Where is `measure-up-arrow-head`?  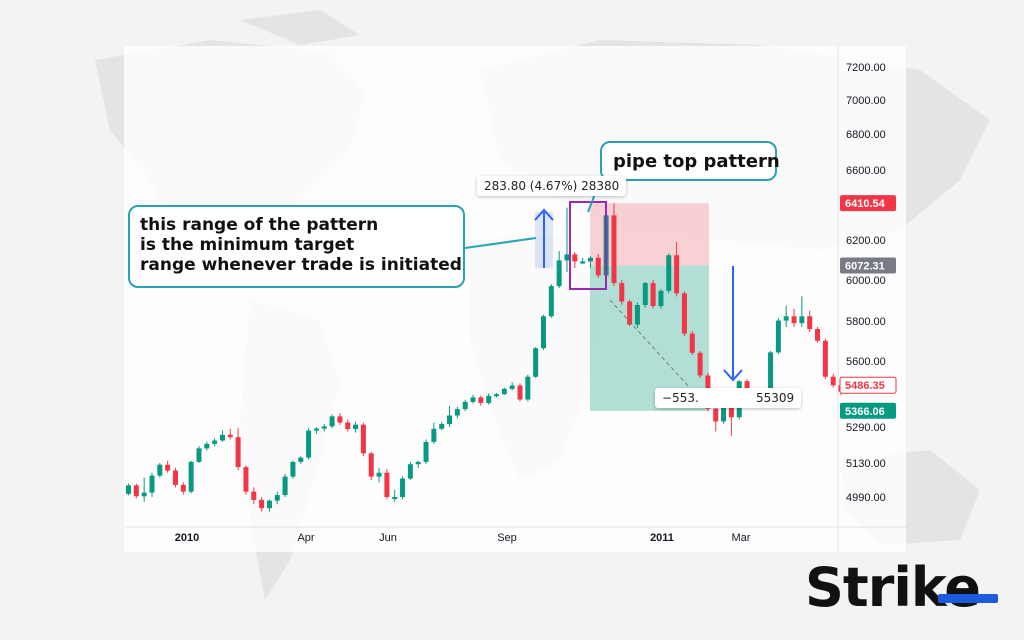
measure-up-arrow-head is located at coordinates (544, 214).